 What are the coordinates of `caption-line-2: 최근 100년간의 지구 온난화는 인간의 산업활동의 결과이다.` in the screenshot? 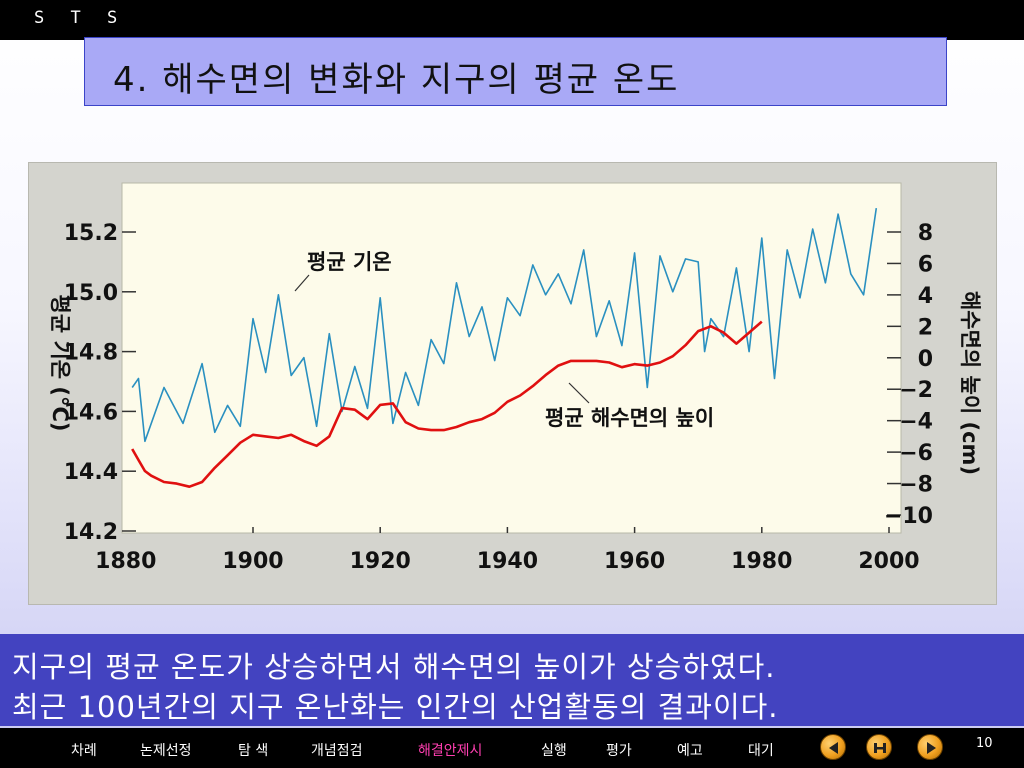 It's located at (395, 707).